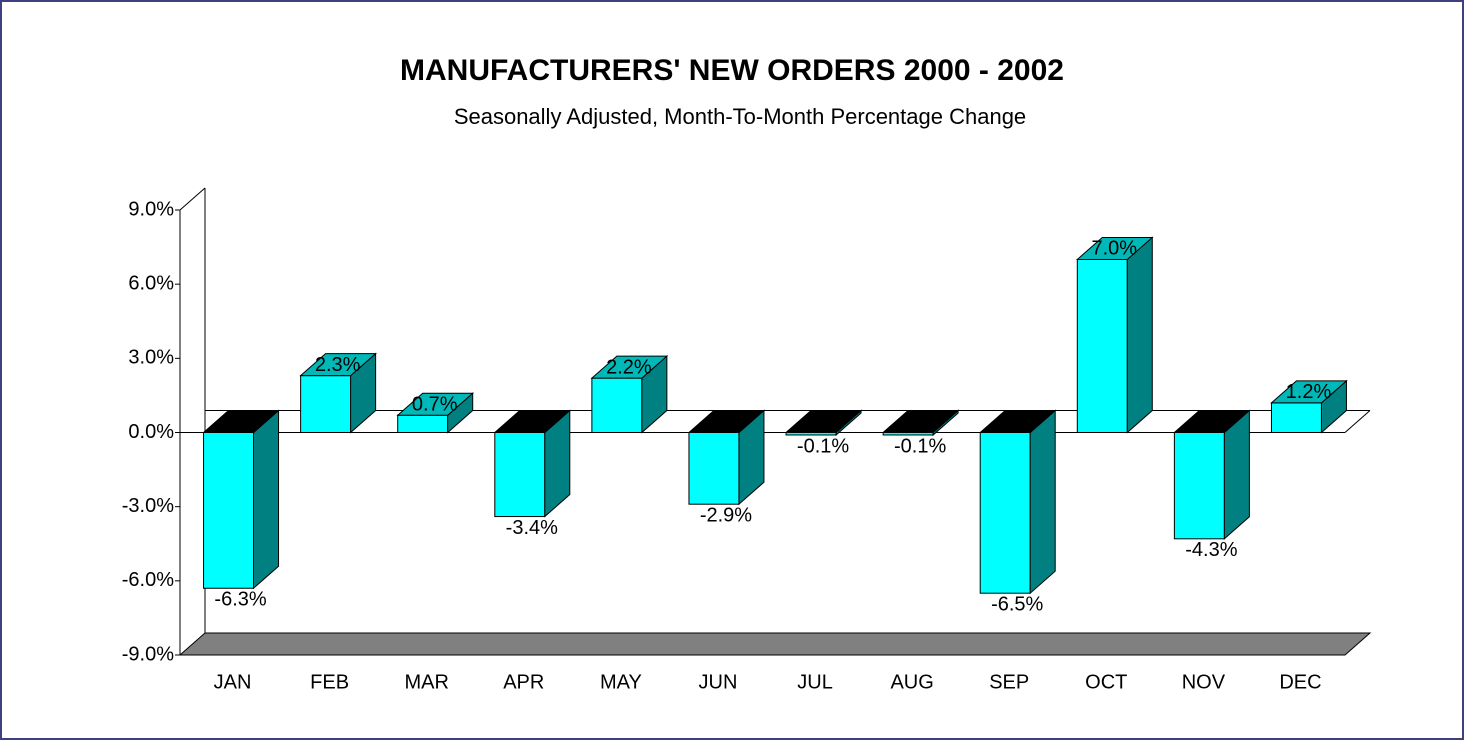 The height and width of the screenshot is (740, 1464). Describe the element at coordinates (192, 199) in the screenshot. I see `wall-top-edge` at that location.